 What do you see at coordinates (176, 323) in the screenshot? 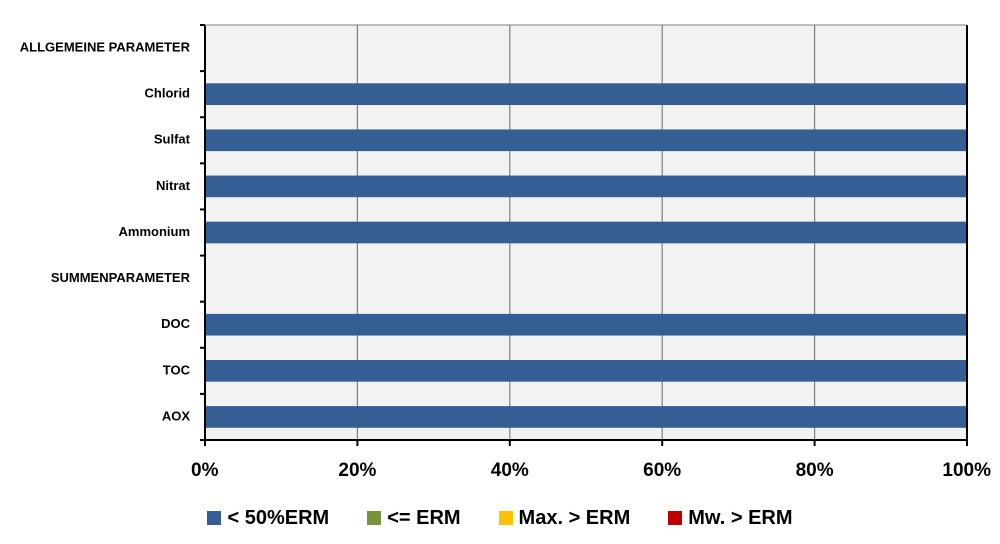
I see `category-label: DOC` at bounding box center [176, 323].